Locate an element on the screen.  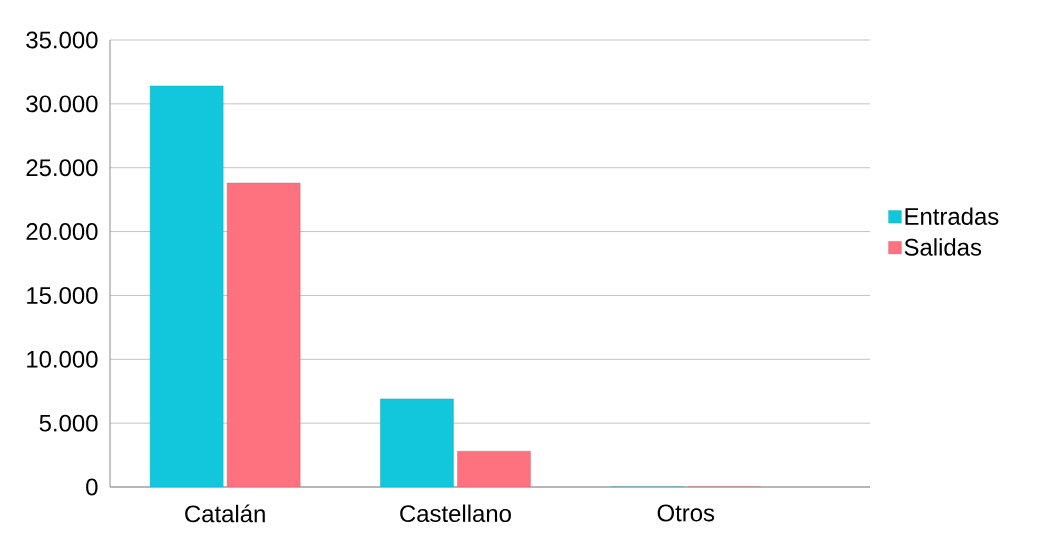
legend-label: Salidas is located at coordinates (943, 247).